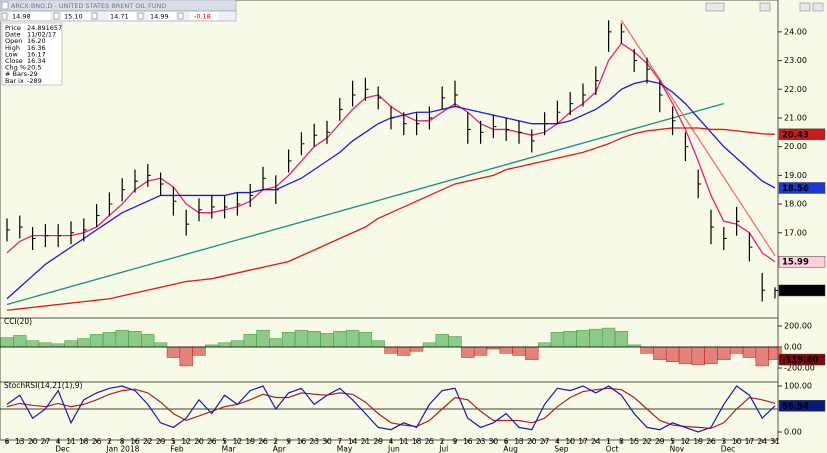 This screenshot has width=827, height=453. I want to click on y-tick-label: 19.00, so click(795, 175).